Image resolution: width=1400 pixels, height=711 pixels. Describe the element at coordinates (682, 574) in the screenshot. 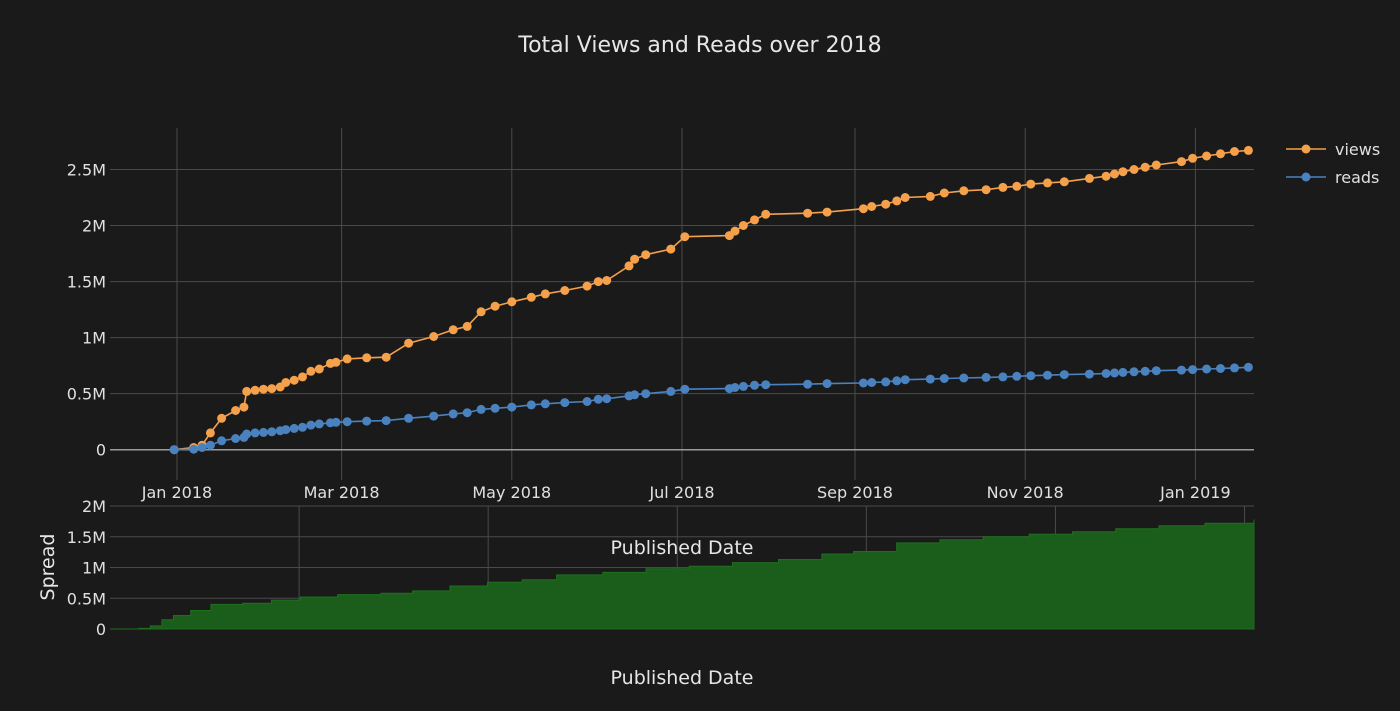

I see `spread-area` at that location.